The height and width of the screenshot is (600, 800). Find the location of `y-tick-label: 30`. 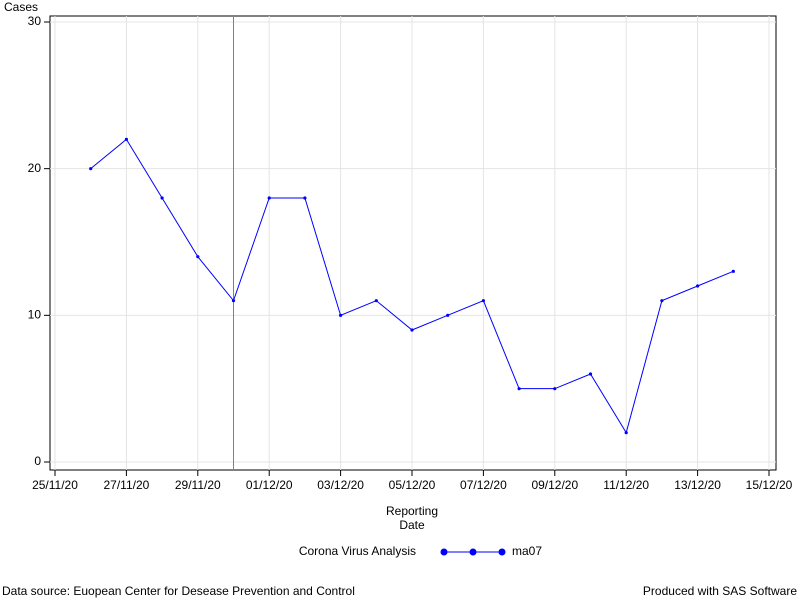

y-tick-label: 30 is located at coordinates (35, 21).